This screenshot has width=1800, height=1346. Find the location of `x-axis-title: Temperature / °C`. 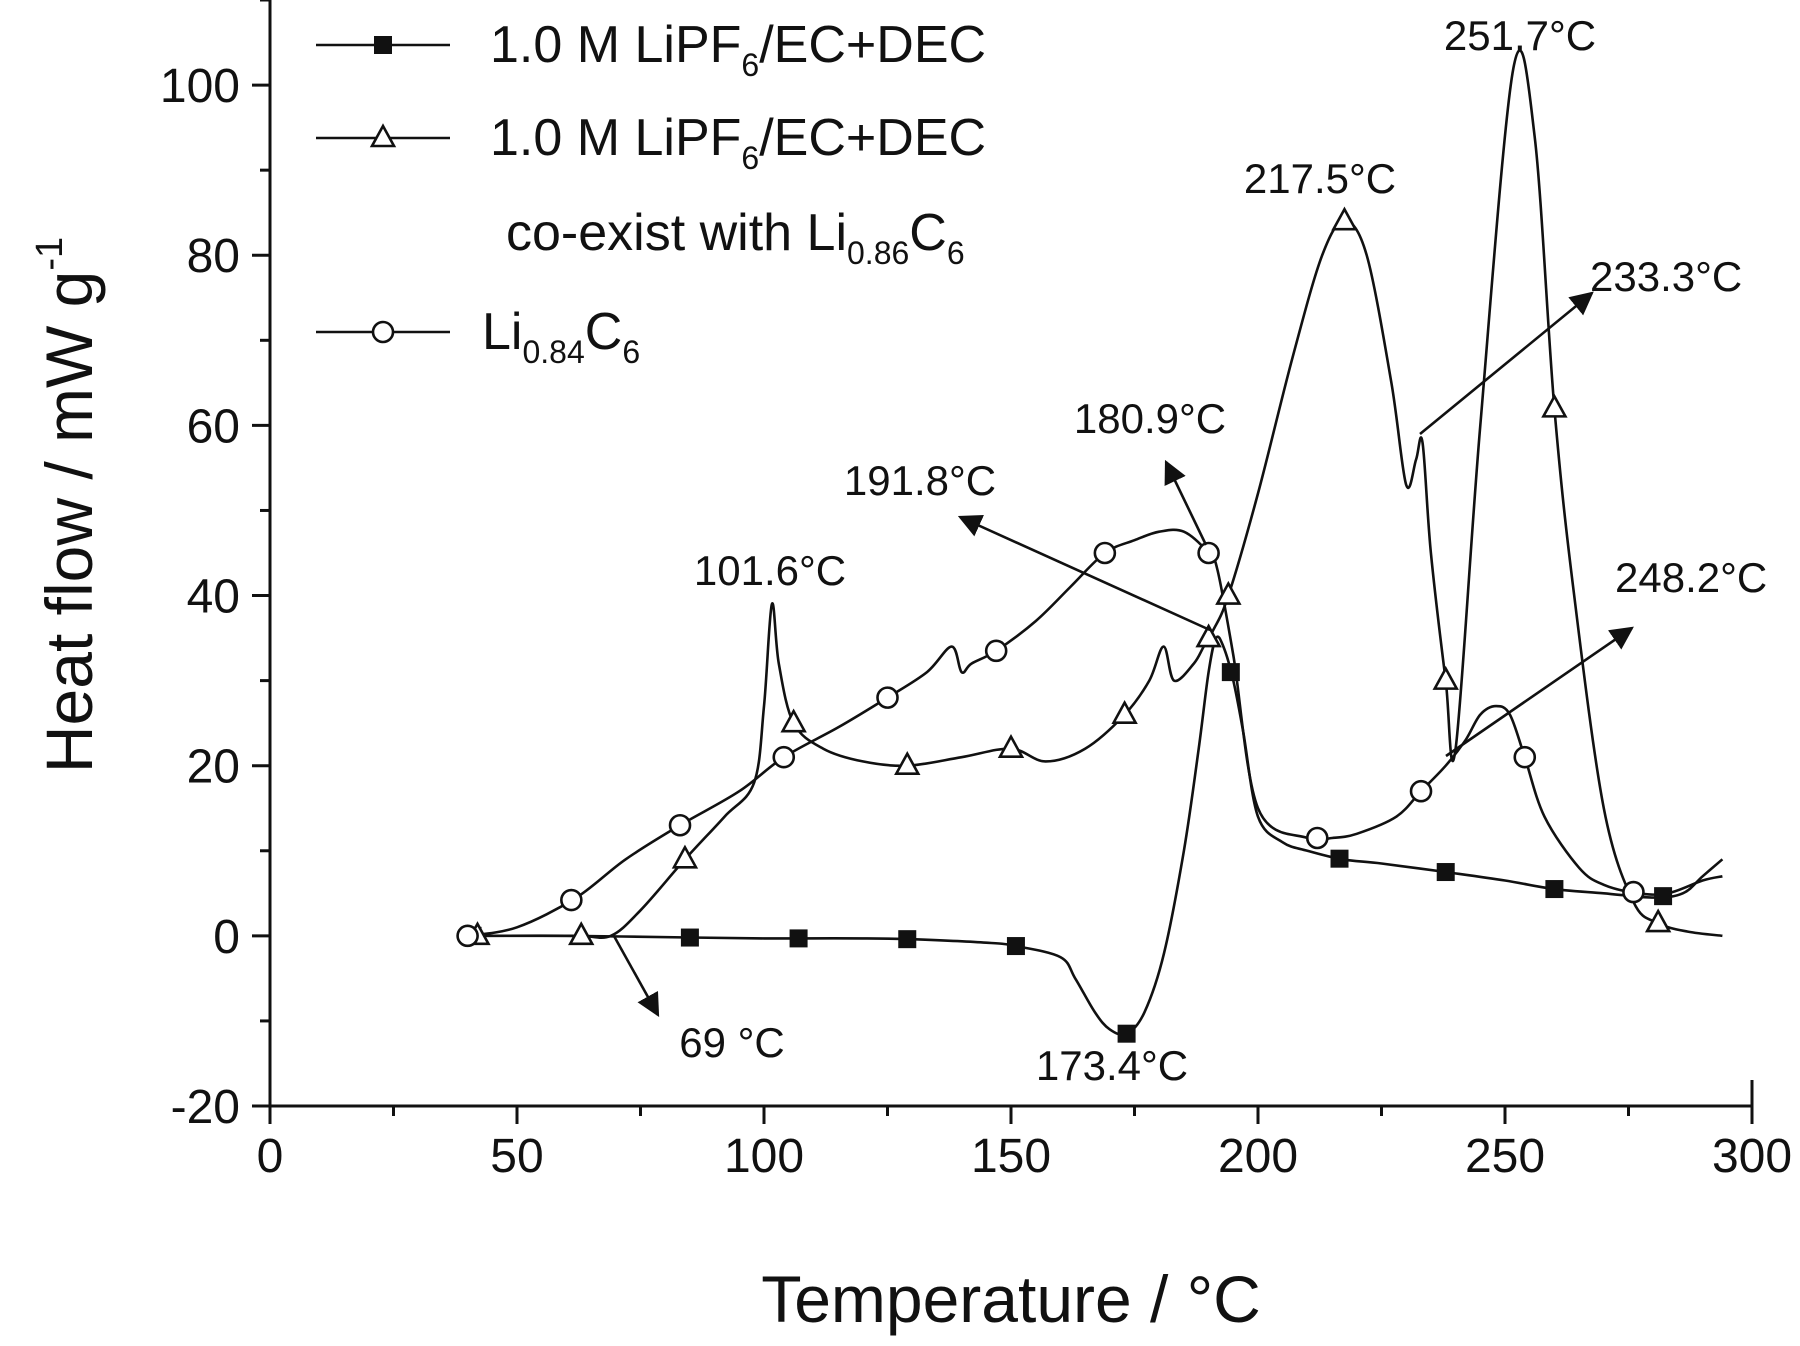

x-axis-title: Temperature / °C is located at coordinates (1011, 1299).